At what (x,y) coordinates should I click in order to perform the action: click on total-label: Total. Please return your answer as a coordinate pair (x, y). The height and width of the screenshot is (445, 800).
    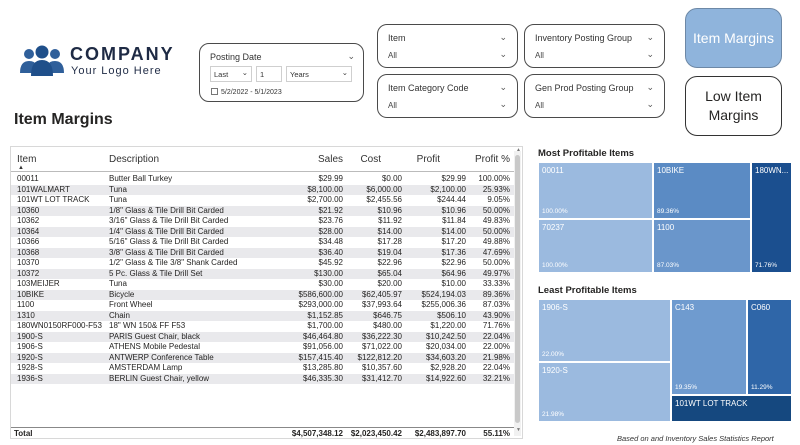
    Looking at the image, I should click on (23, 433).